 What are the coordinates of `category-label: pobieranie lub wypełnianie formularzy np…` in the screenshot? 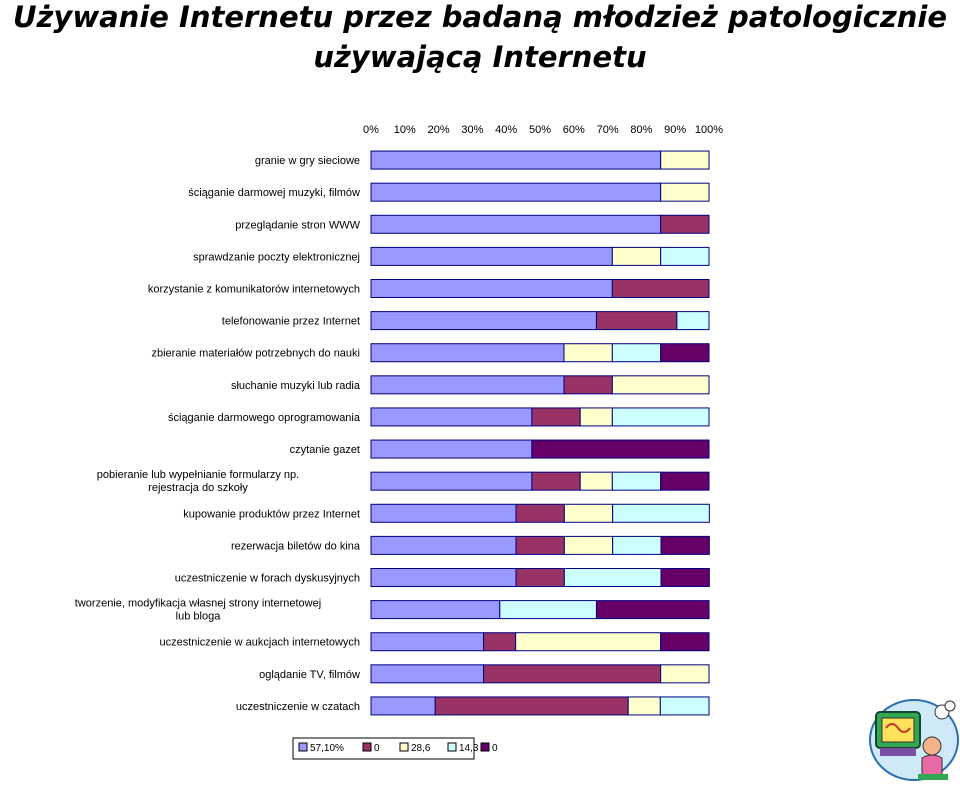 It's located at (198, 481).